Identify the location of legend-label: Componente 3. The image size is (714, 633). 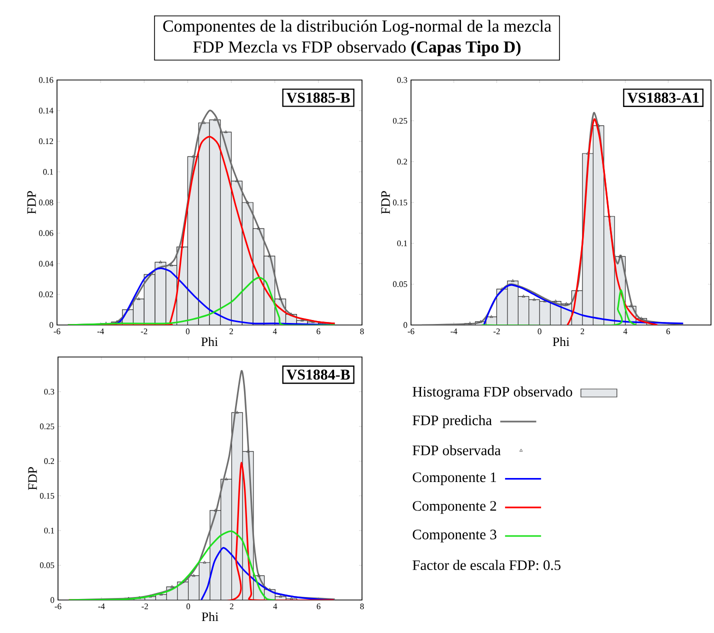
(454, 536).